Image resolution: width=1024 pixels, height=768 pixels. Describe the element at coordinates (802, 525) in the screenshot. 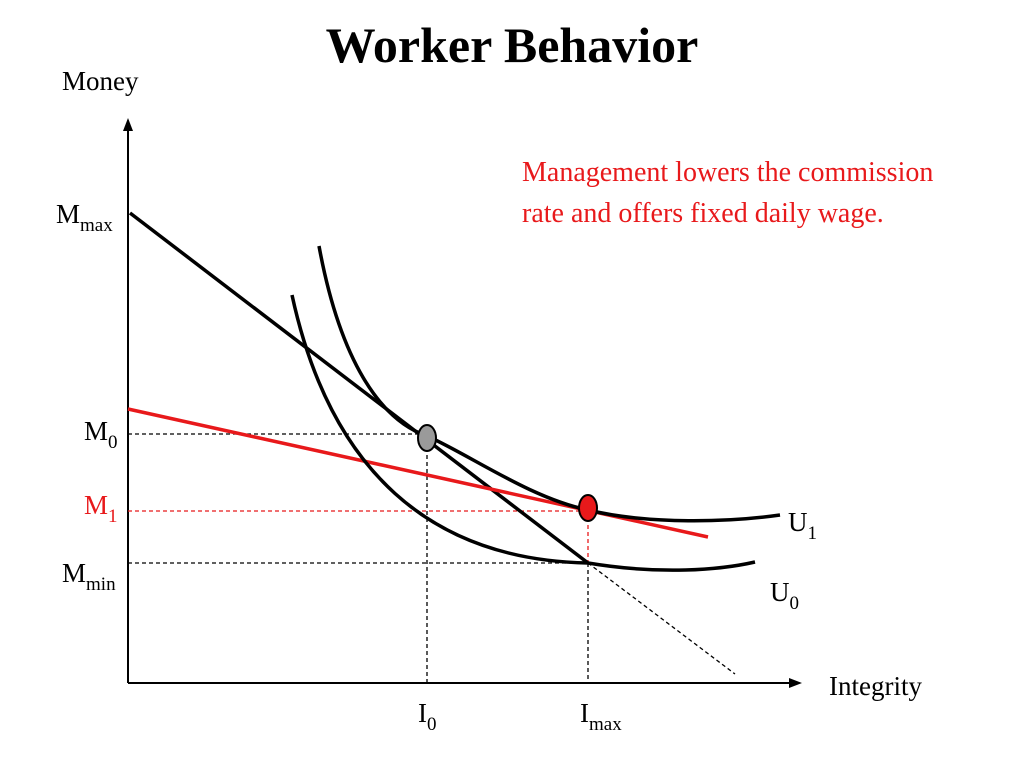

I see `u1-curve-label: U1` at that location.